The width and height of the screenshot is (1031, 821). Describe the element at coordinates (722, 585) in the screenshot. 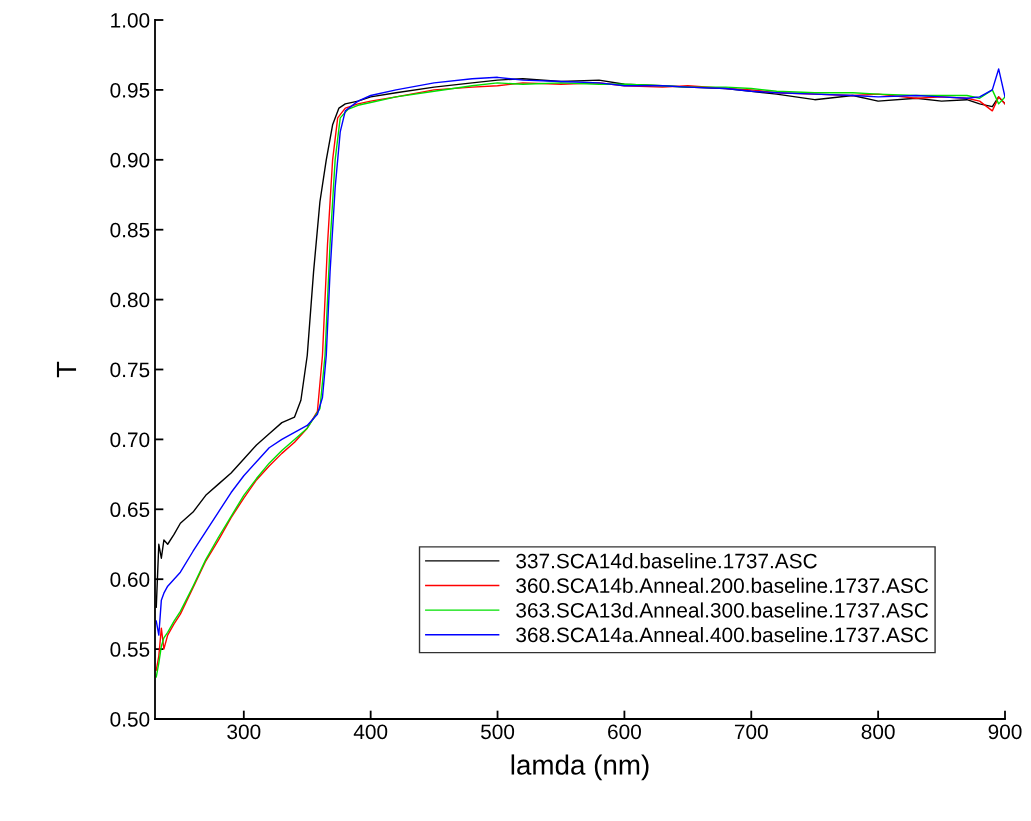

I see `legend-label: 360.SCA14b.Anneal.200.baseline.1737.ASC` at that location.